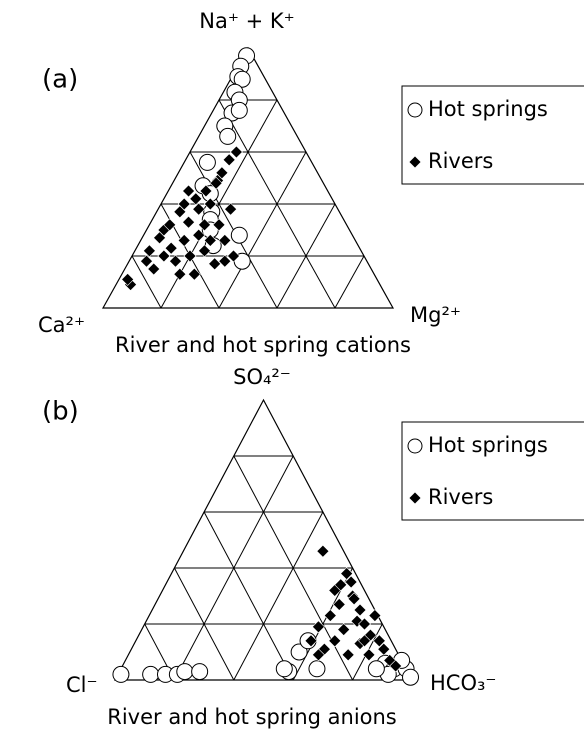 This screenshot has height=736, width=584. What do you see at coordinates (262, 377) in the screenshot?
I see `vertex-label: SO₄²⁻` at bounding box center [262, 377].